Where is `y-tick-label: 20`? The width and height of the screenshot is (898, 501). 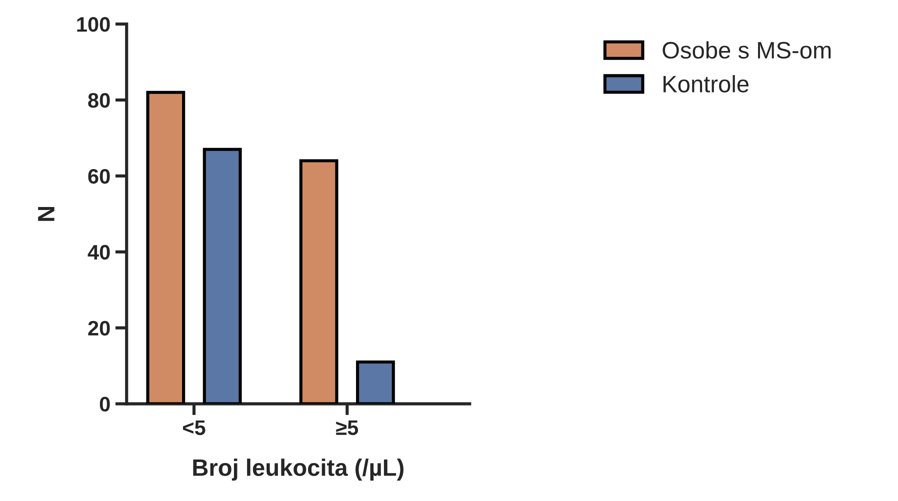
y-tick-label: 20 is located at coordinates (99, 328).